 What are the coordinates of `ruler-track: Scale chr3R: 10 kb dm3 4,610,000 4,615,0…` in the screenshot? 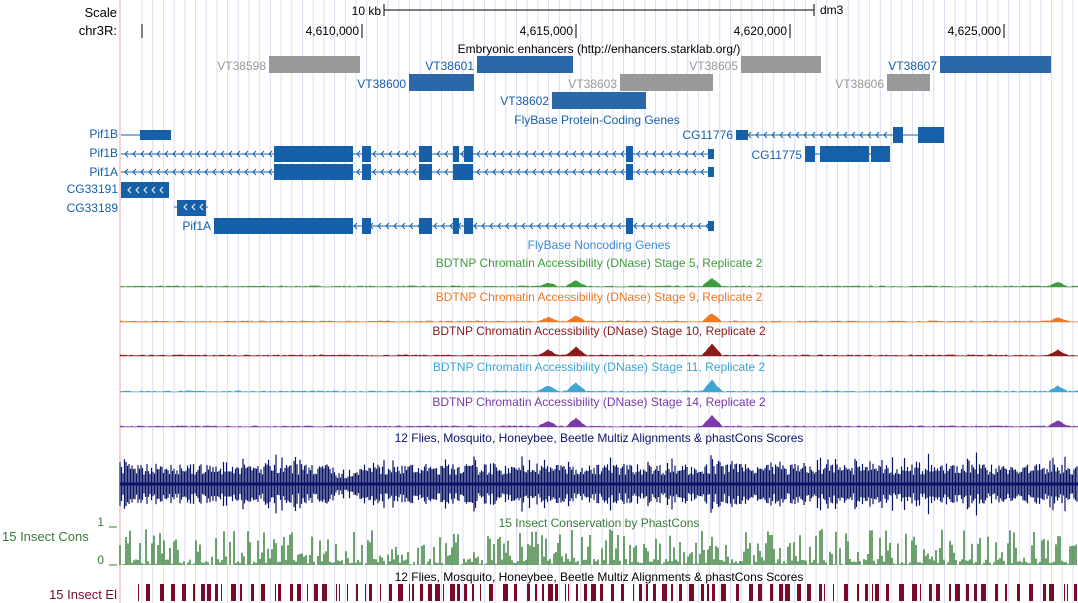 It's located at (542, 20).